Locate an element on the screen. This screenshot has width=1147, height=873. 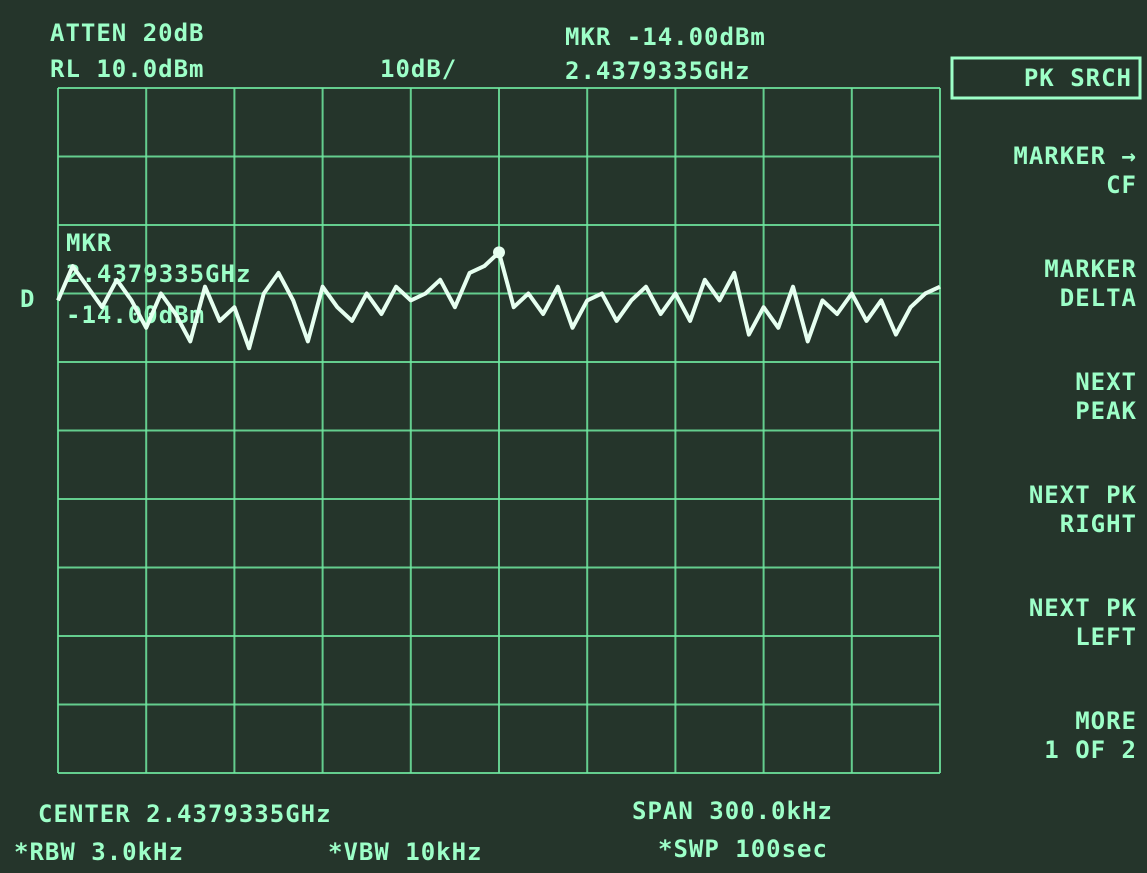
marker-dot is located at coordinates (499, 252).